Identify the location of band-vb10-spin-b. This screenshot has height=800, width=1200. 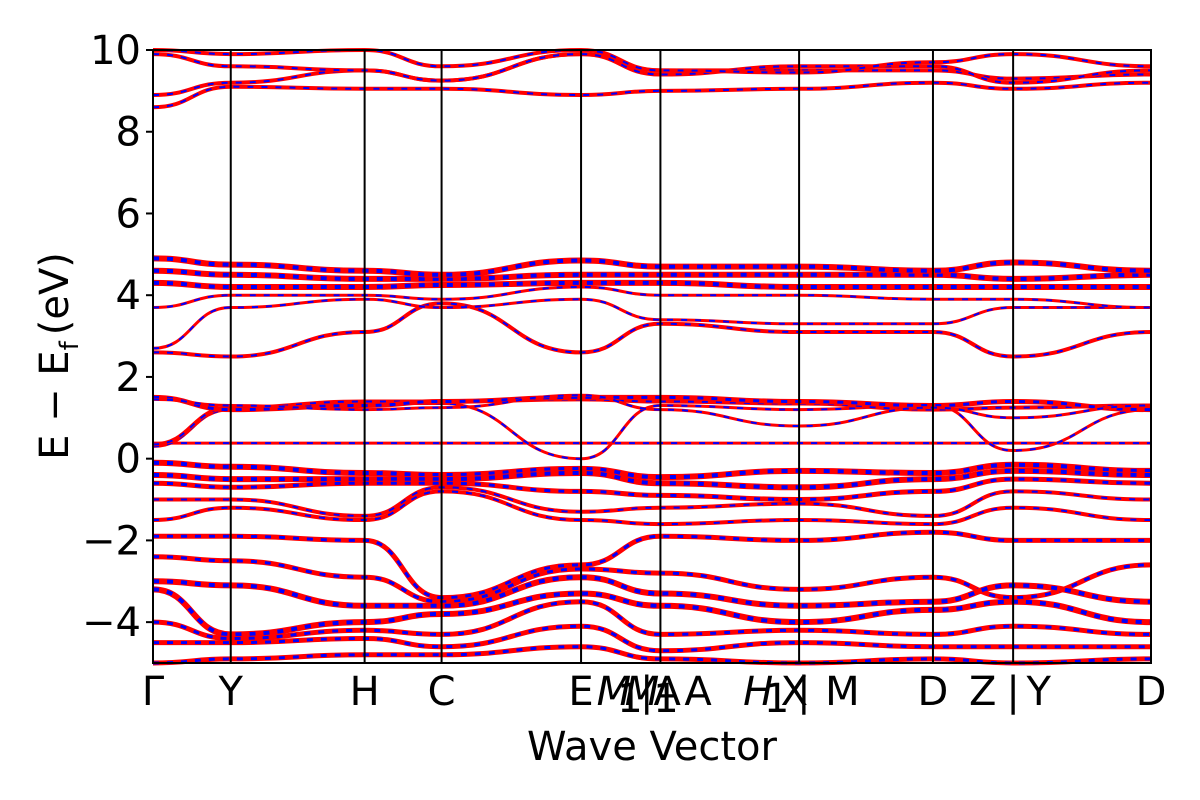
(652, 620).